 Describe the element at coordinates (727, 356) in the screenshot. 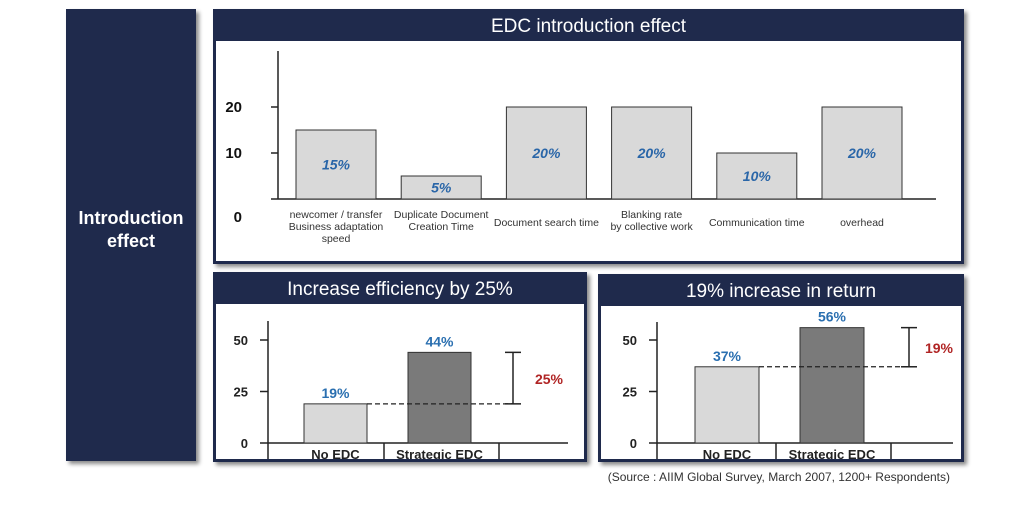

I see `data-label: 37%` at that location.